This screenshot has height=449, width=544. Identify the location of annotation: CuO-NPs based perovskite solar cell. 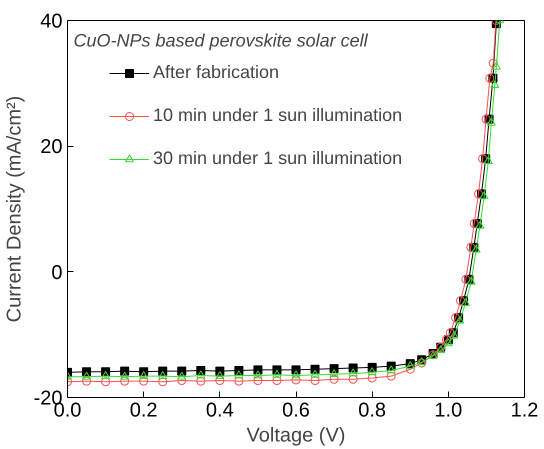
(221, 40).